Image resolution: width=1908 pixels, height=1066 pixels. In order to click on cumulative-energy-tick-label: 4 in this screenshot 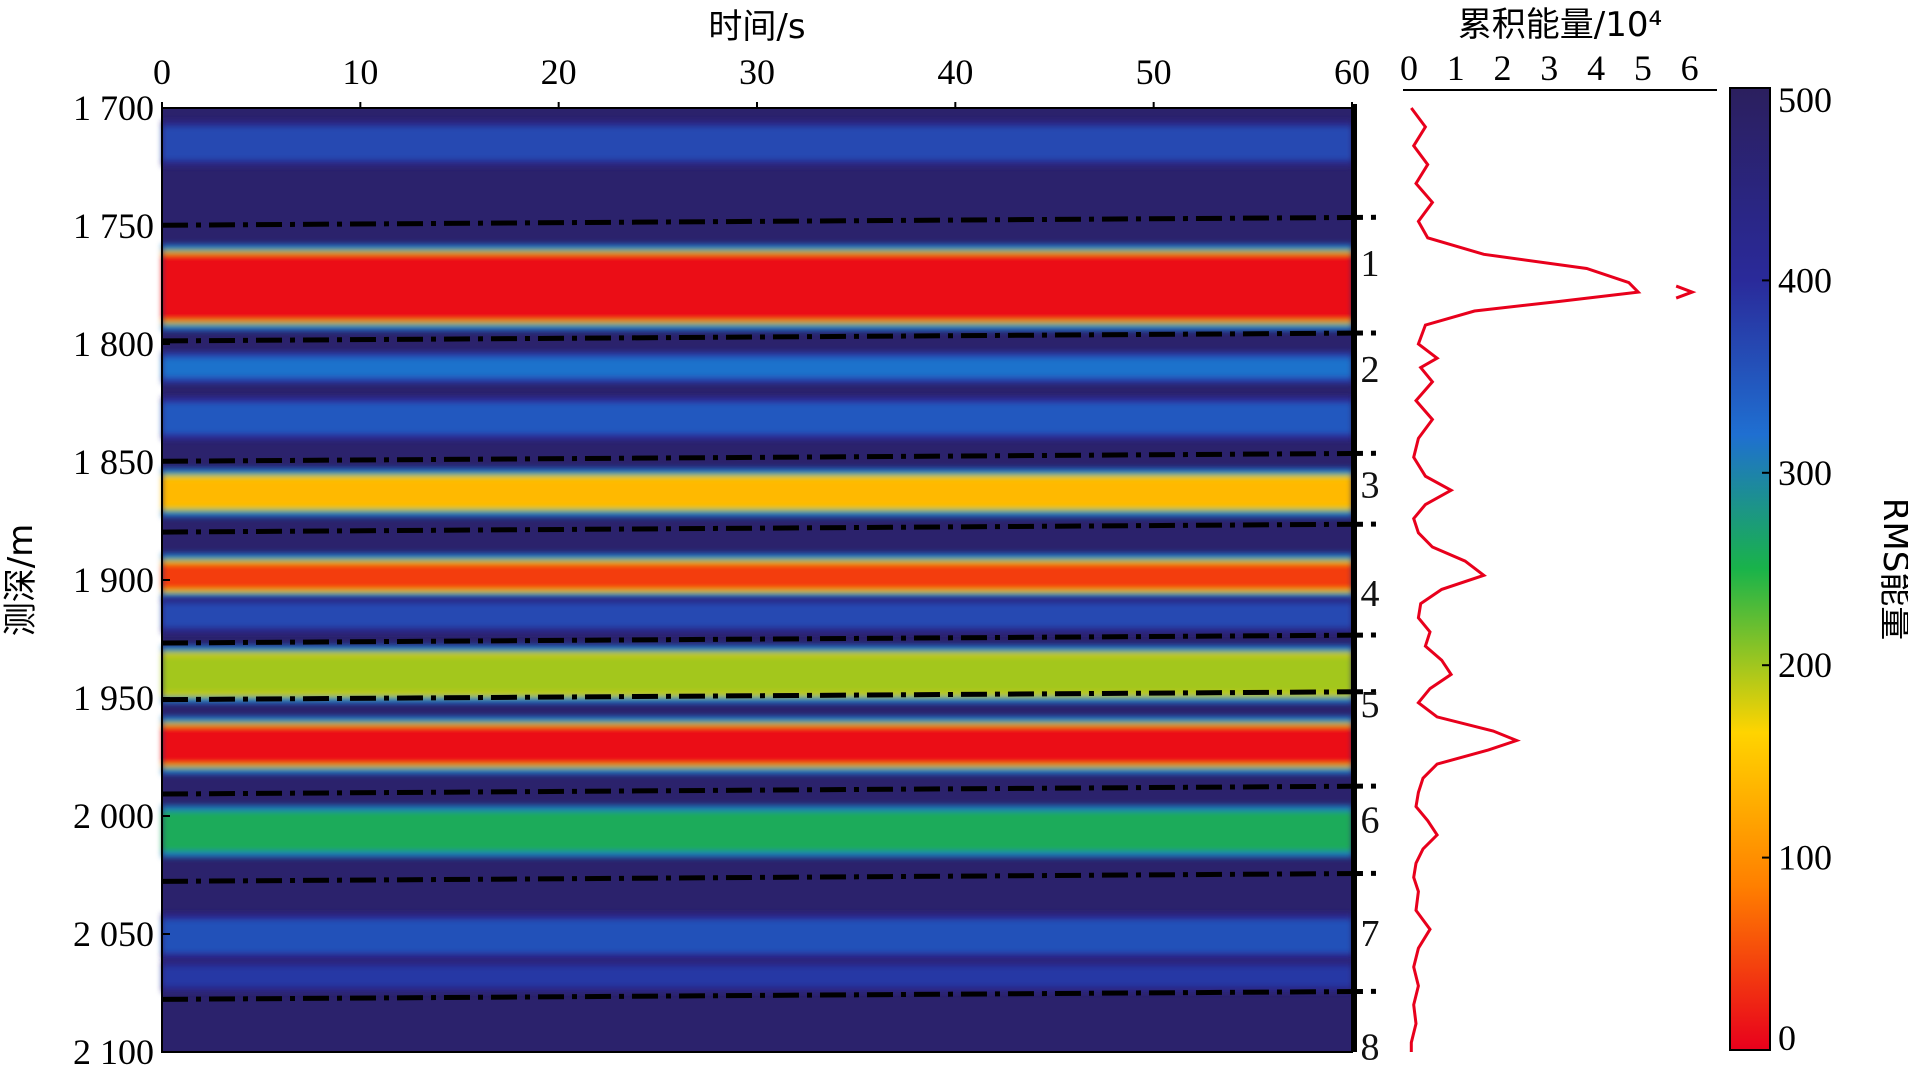, I will do `click(1596, 68)`.